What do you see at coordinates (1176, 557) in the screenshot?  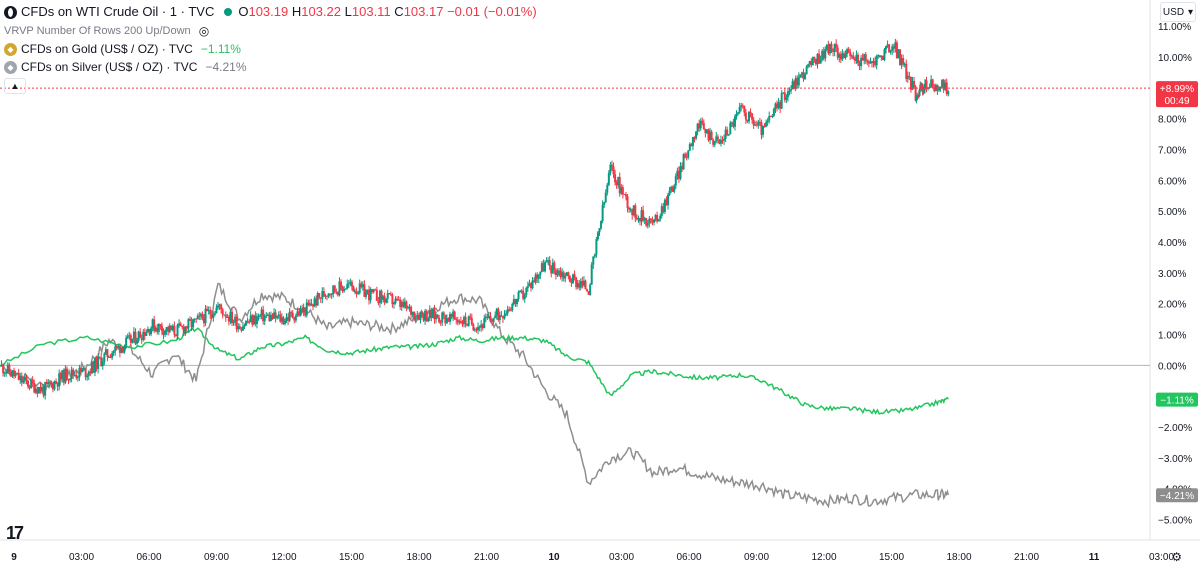 I see `gear-icon: ⚙` at bounding box center [1176, 557].